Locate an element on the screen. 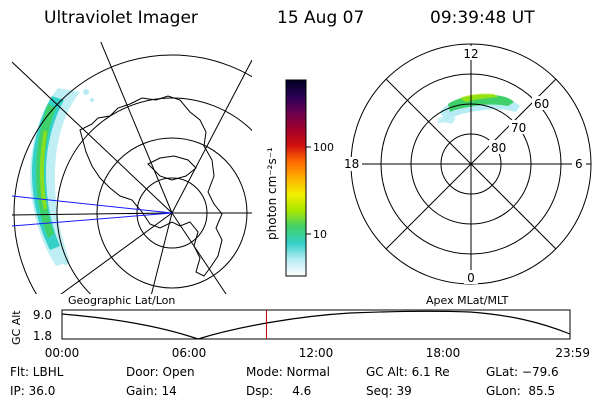 The image size is (600, 400). altitude-xtick: 12:00 is located at coordinates (316, 353).